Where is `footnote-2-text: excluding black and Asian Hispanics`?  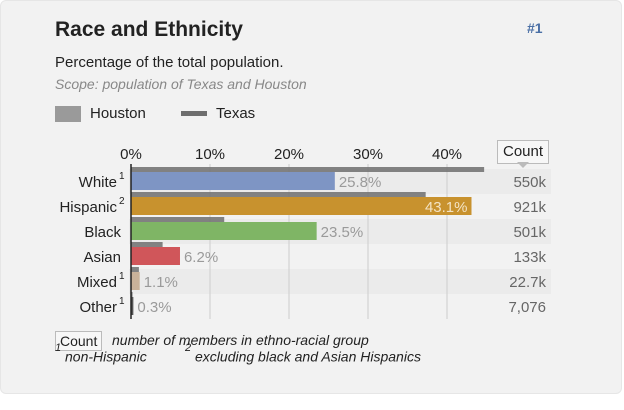 footnote-2-text: excluding black and Asian Hispanics is located at coordinates (308, 356).